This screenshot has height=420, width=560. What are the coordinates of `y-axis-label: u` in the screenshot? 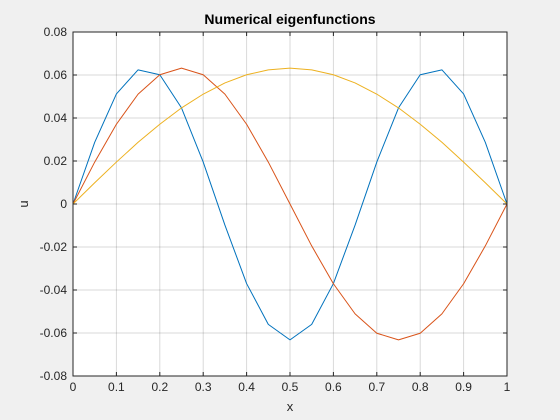 It's located at (23, 203).